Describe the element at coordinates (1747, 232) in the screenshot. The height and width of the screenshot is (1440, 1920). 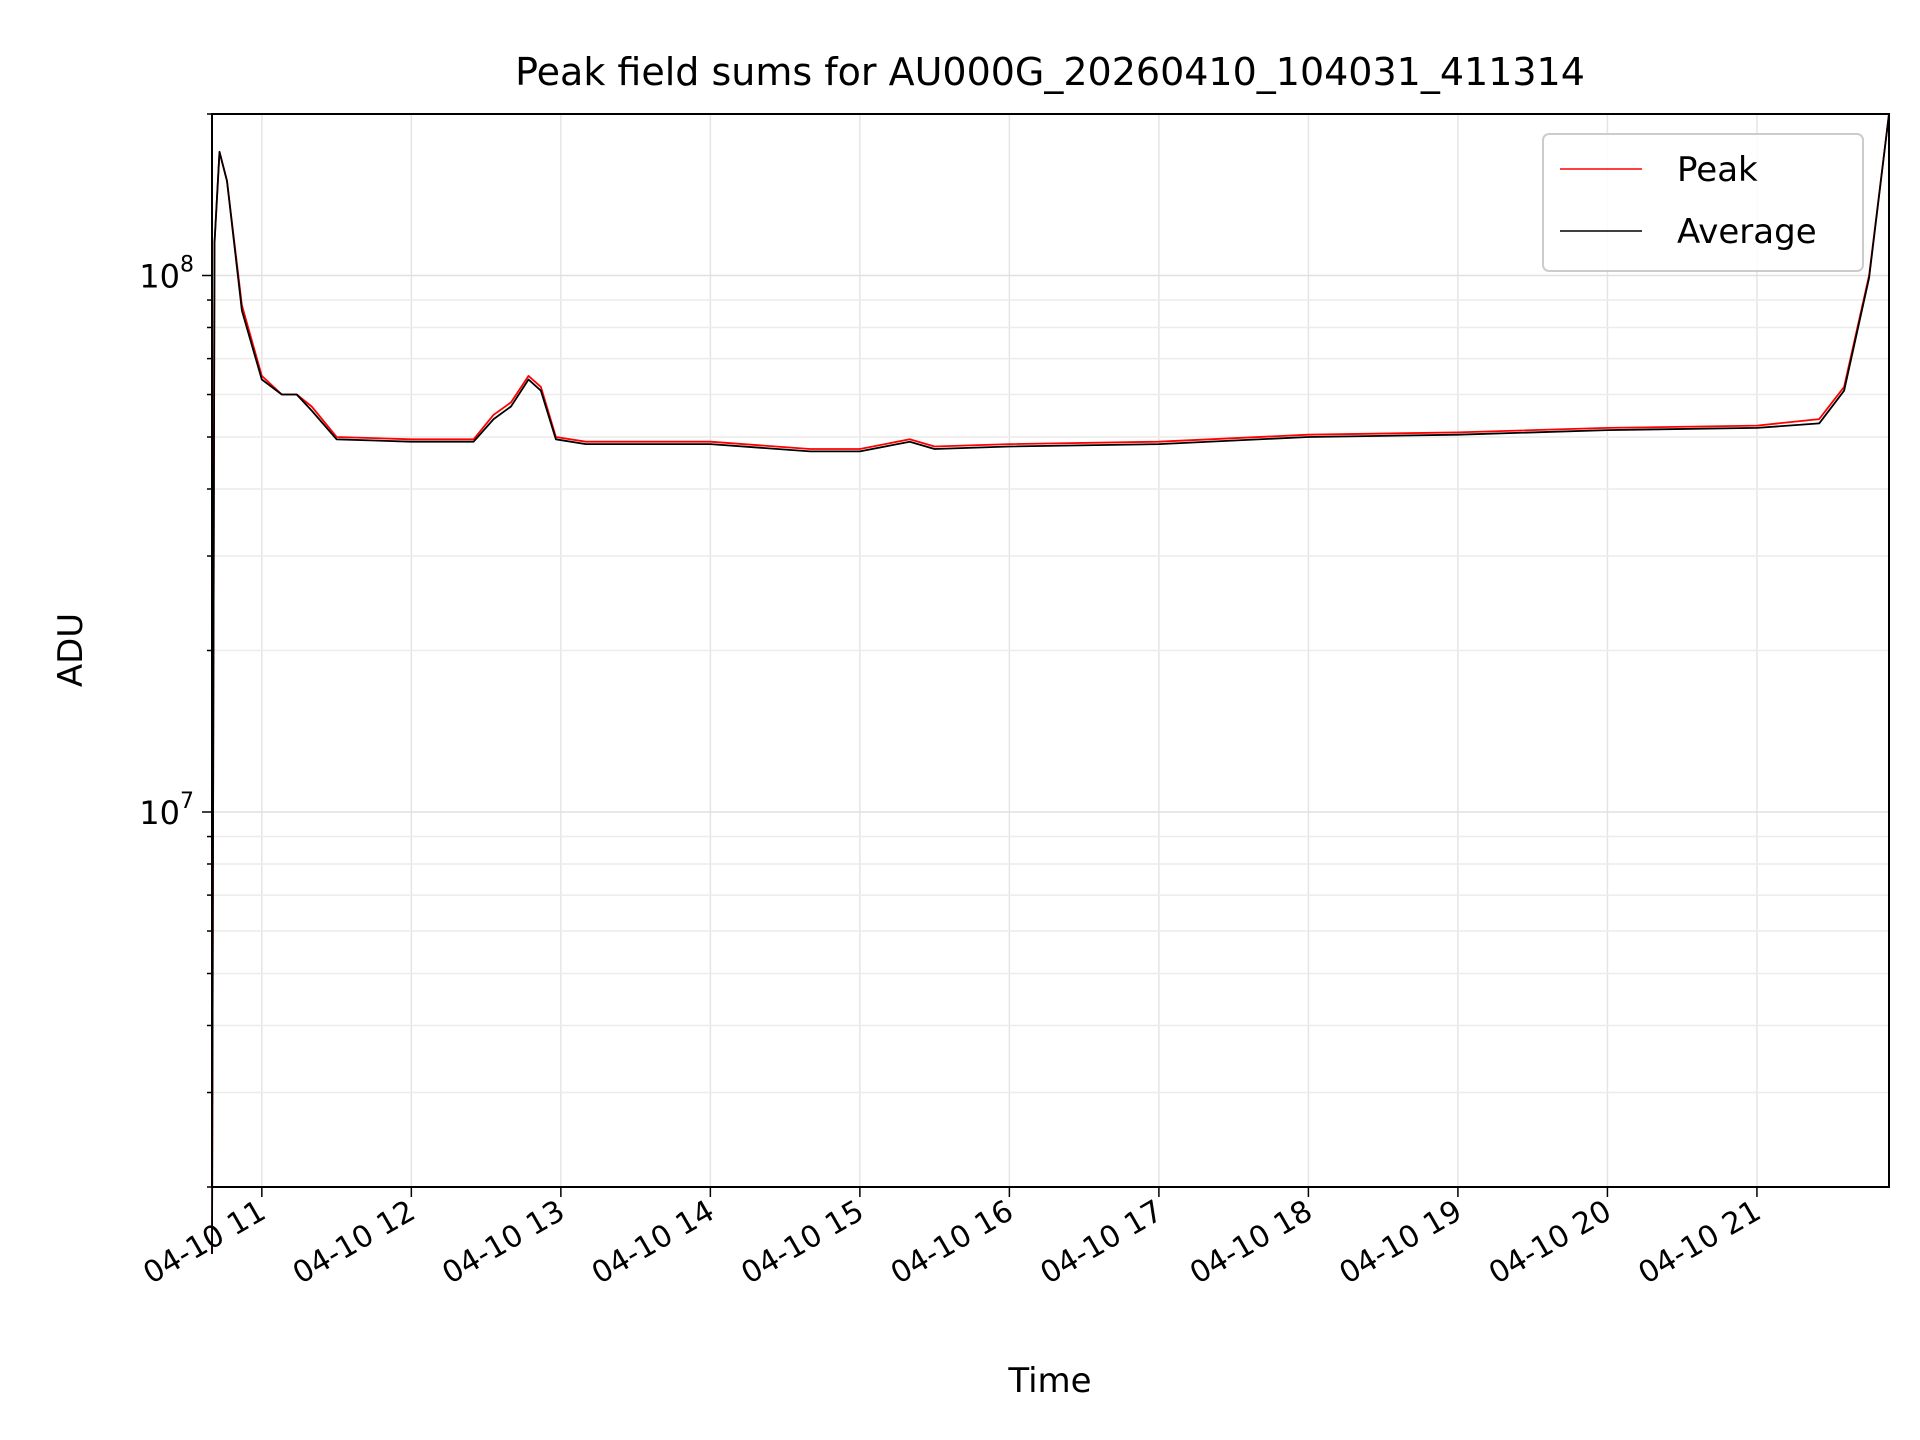
I see `legend-average-label: Average` at that location.